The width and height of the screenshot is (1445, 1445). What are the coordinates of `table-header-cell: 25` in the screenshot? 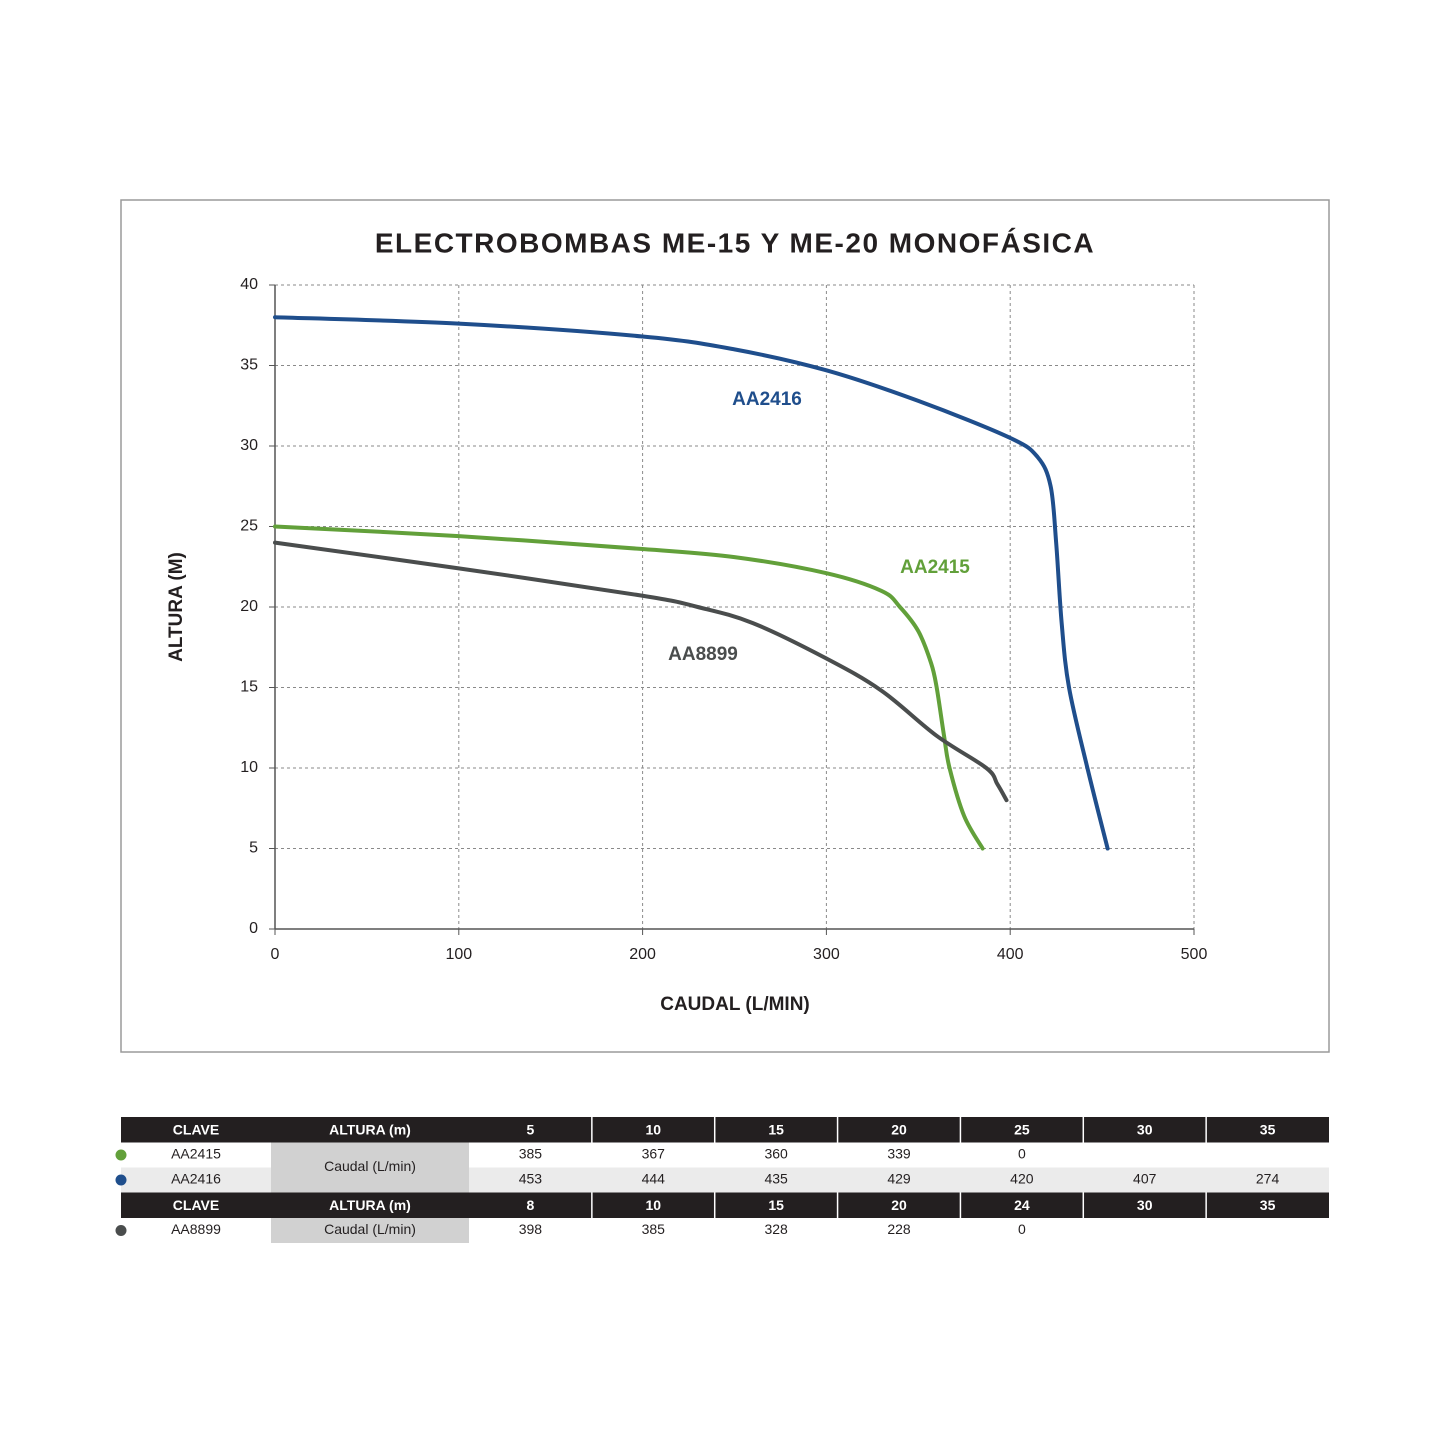 It's located at (1022, 1129).